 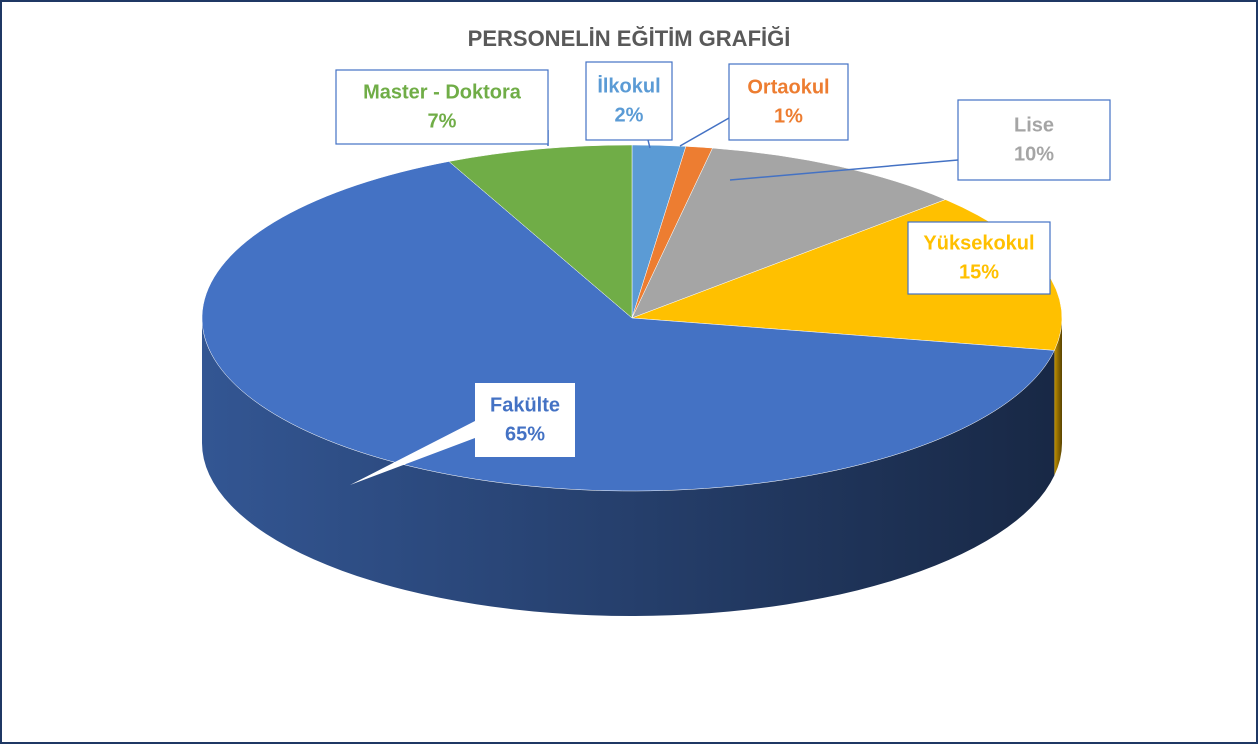 I want to click on data-label: 65%, so click(x=525, y=434).